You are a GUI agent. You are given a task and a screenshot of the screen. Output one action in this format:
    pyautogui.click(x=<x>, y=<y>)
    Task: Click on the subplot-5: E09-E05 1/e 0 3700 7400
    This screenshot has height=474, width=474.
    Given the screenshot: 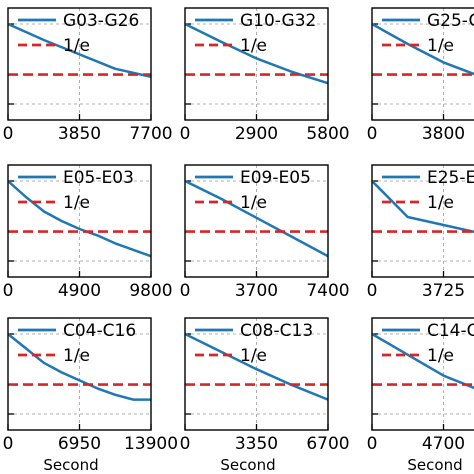 What is the action you would take?
    pyautogui.click(x=265, y=232)
    